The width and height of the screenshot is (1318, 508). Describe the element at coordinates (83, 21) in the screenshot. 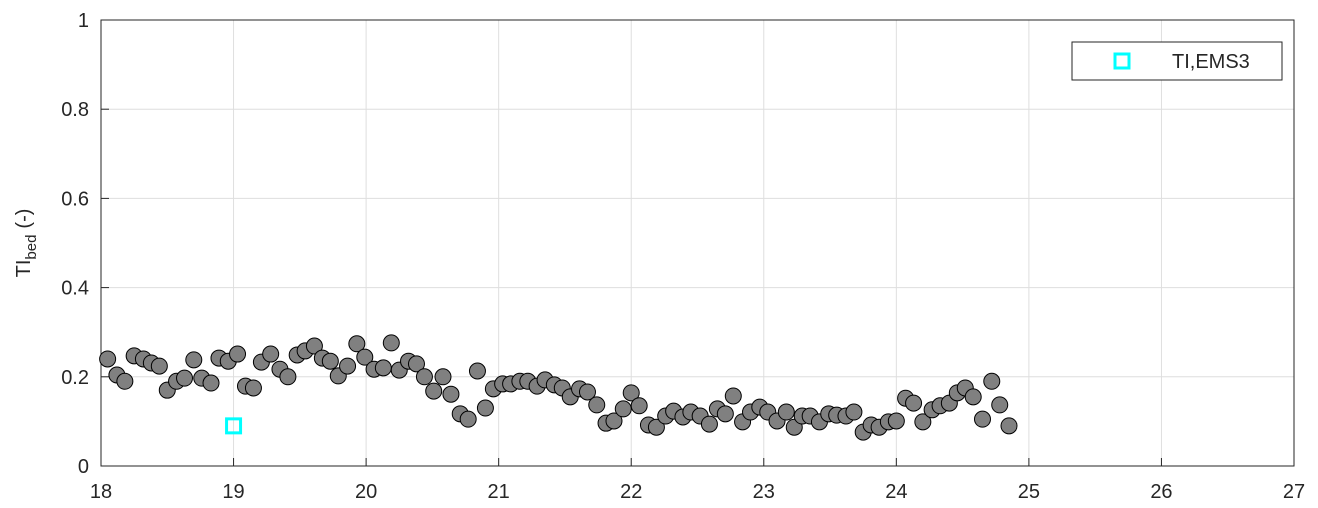

I see `y-tick-label: 1` at that location.